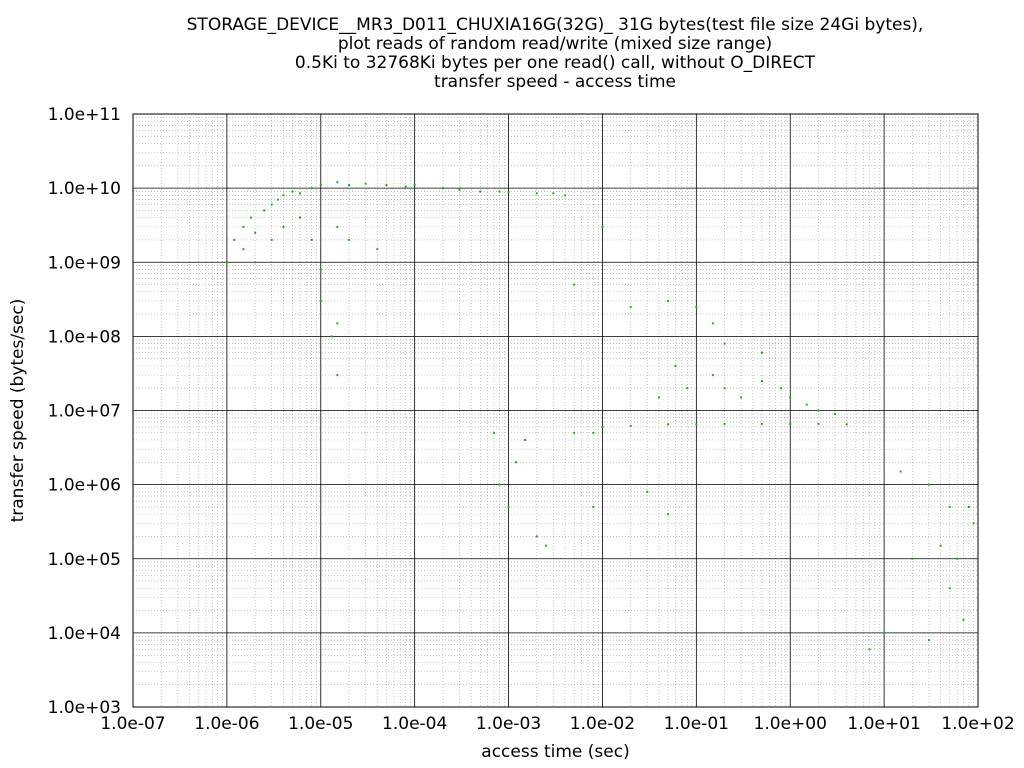 This screenshot has width=1024, height=768. What do you see at coordinates (977, 724) in the screenshot?
I see `x-tick-label: 1.0e+02` at bounding box center [977, 724].